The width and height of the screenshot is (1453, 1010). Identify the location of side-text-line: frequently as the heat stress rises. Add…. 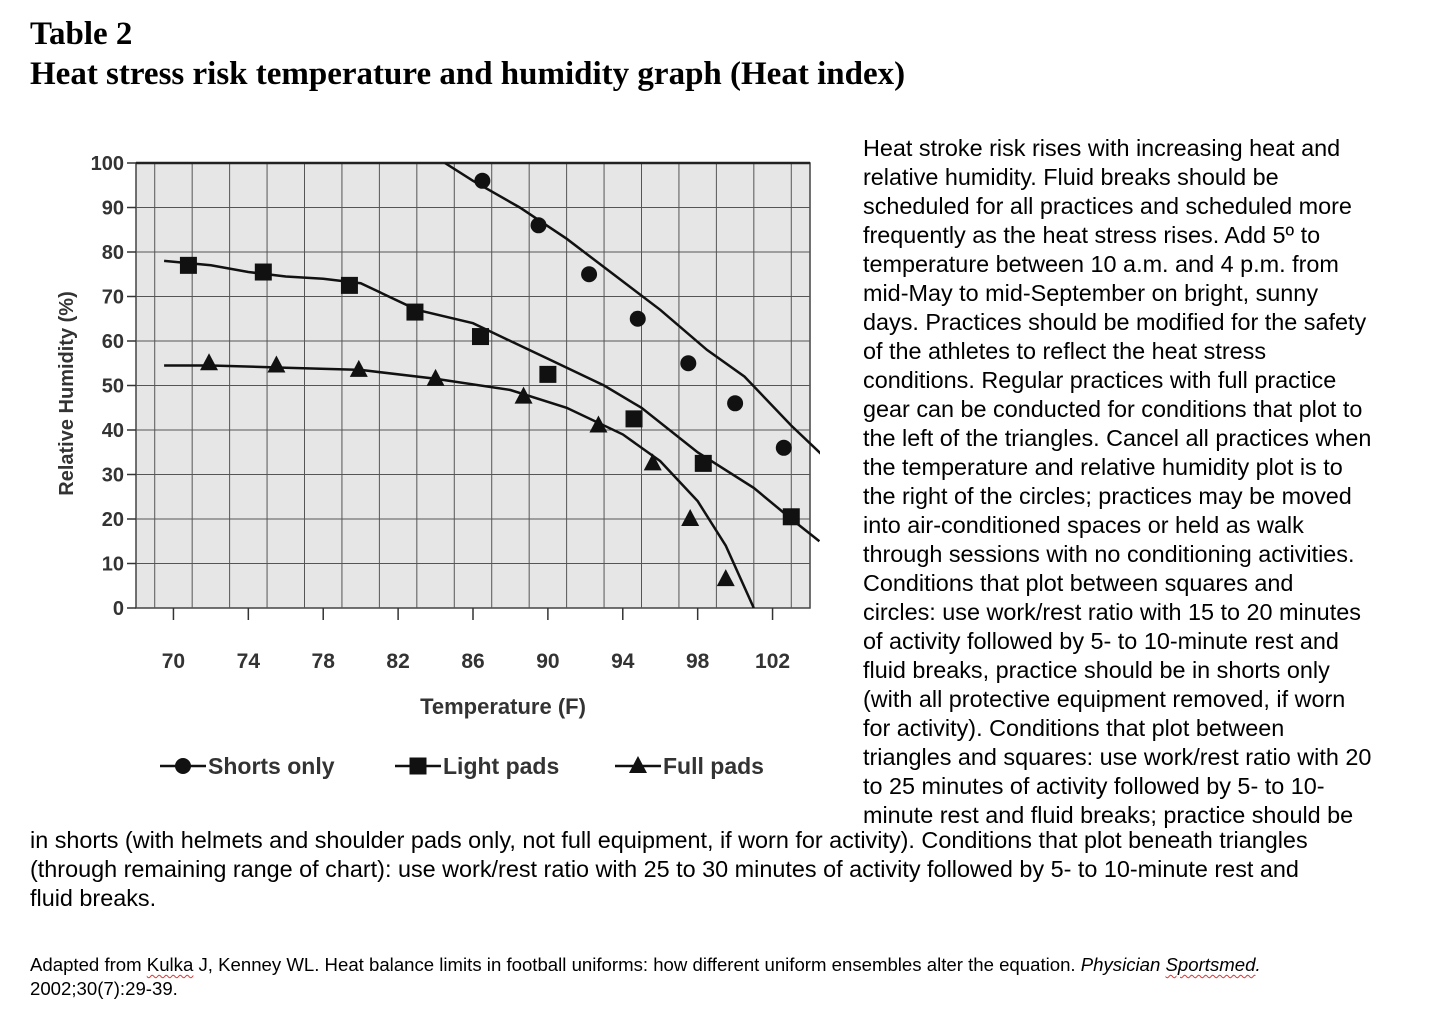
(1092, 235).